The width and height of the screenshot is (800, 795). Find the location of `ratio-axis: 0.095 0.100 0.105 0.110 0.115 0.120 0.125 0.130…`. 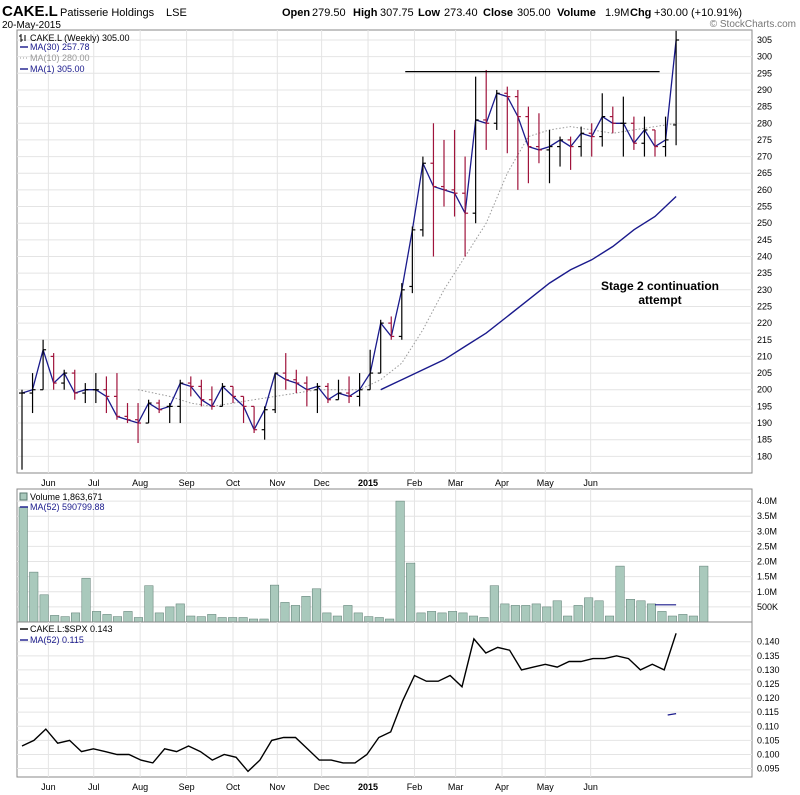

ratio-axis: 0.095 0.100 0.105 0.110 0.115 0.120 0.125 0.130… is located at coordinates (768, 705).